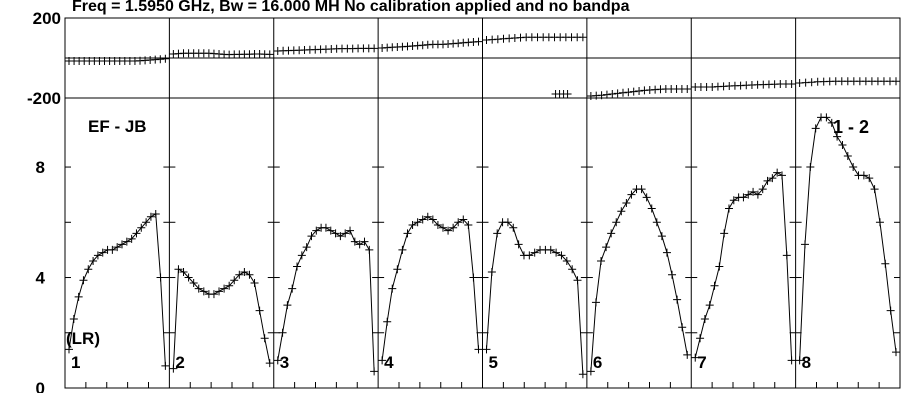 This screenshot has width=901, height=393. I want to click on channel-label: 8, so click(806, 362).